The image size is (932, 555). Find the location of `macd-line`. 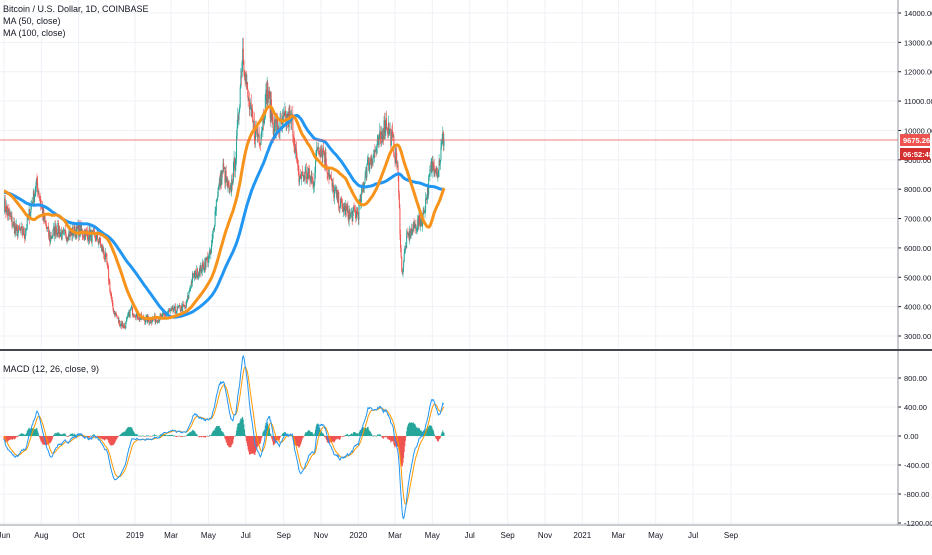

macd-line is located at coordinates (224, 437).